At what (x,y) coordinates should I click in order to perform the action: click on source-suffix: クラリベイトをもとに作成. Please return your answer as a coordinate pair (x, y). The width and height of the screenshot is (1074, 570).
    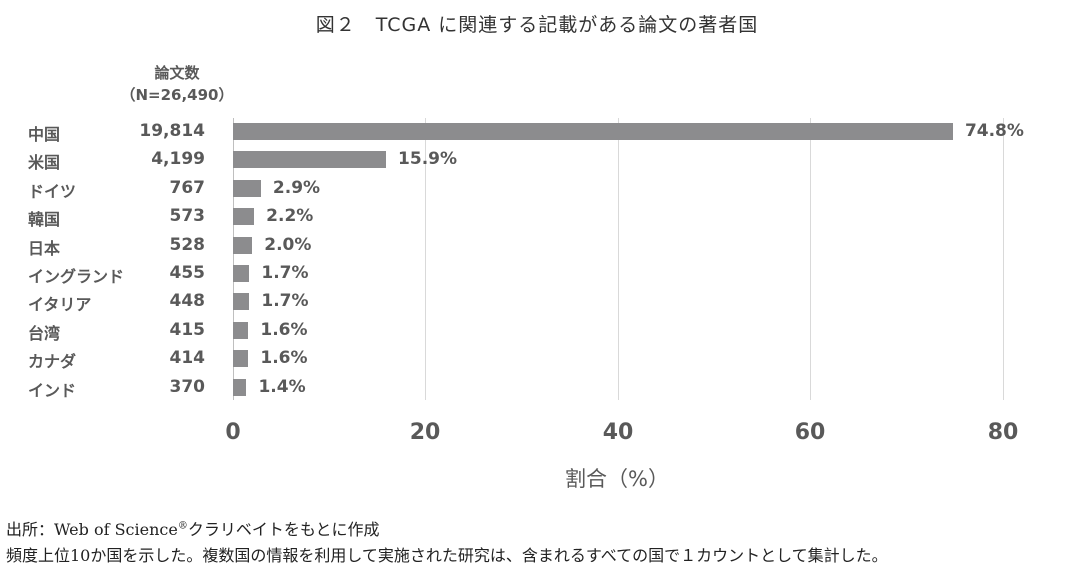
    Looking at the image, I should click on (283, 529).